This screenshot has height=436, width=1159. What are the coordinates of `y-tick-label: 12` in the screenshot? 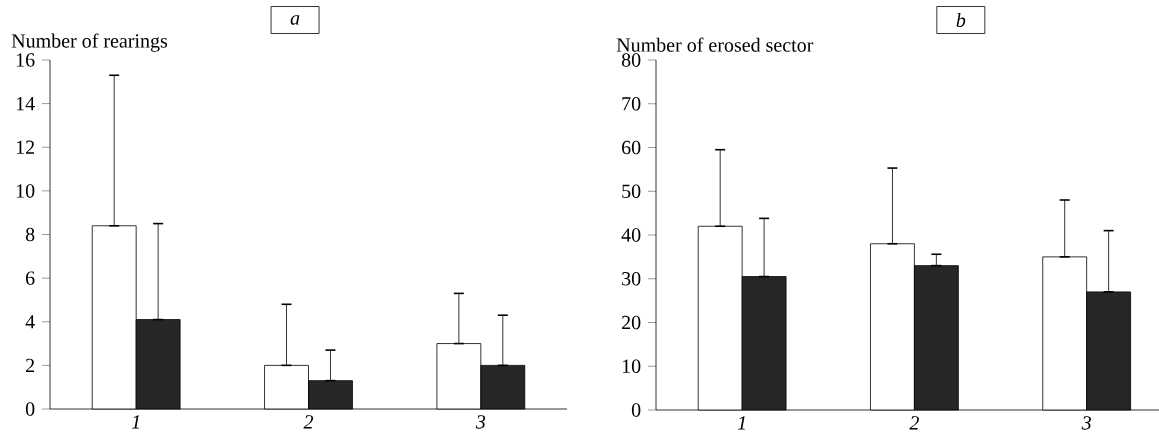 It's located at (25, 147).